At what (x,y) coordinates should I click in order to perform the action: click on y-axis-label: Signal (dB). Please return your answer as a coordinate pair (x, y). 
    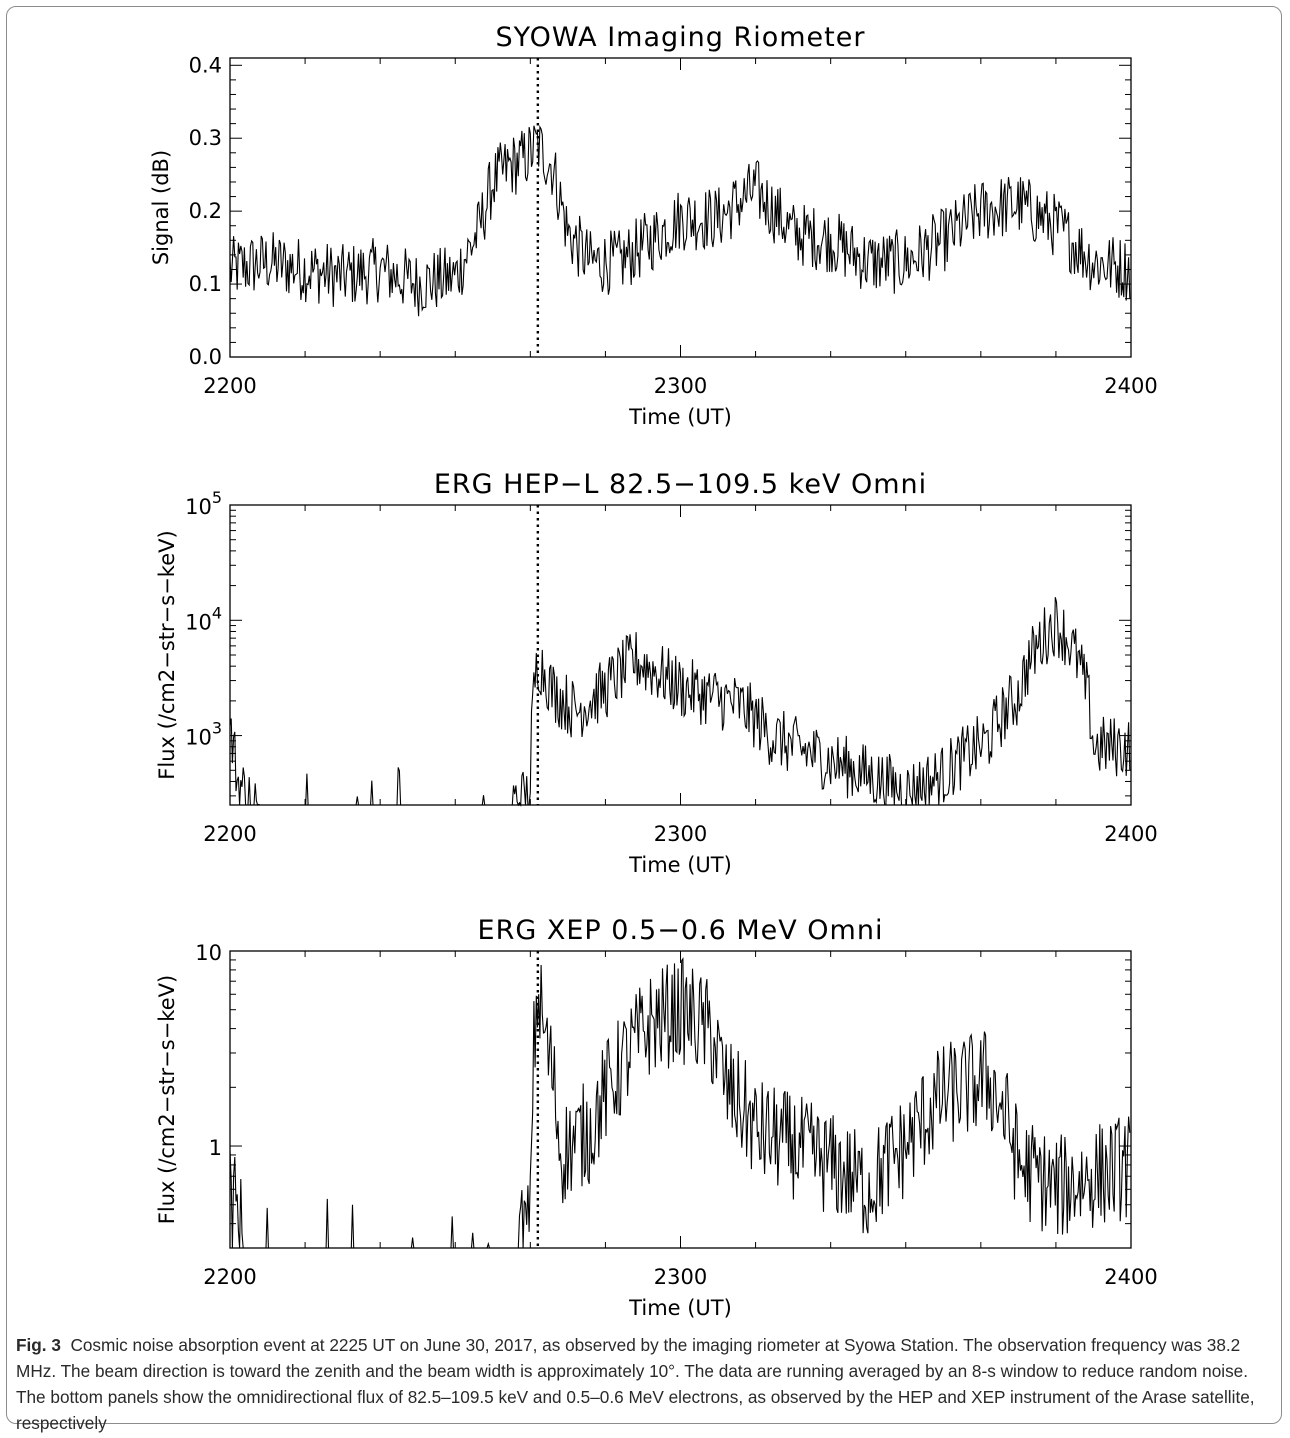
    Looking at the image, I should click on (161, 207).